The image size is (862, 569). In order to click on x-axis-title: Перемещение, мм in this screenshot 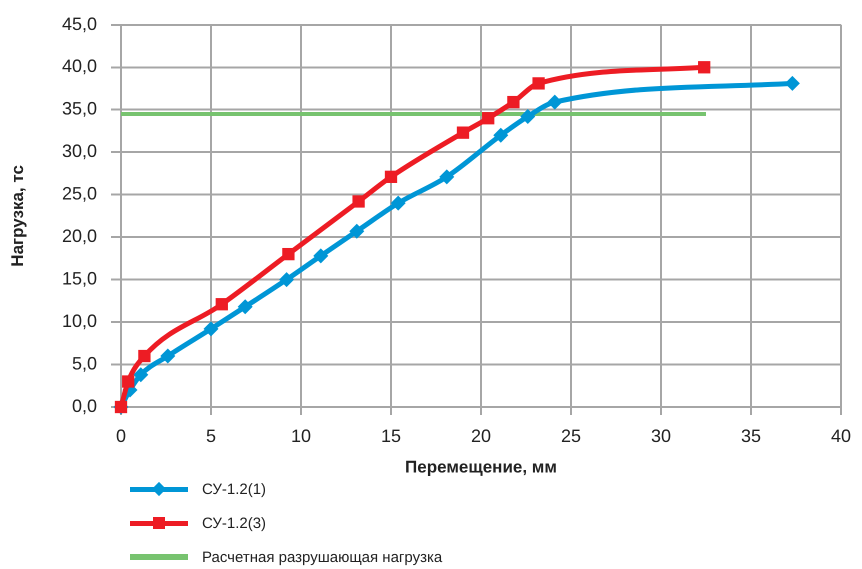, I will do `click(481, 466)`.